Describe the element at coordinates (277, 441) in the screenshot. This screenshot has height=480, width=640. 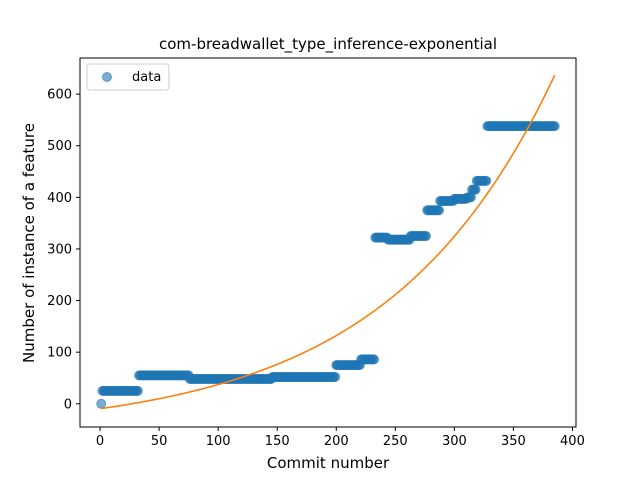
I see `x-tick-label: 150` at that location.